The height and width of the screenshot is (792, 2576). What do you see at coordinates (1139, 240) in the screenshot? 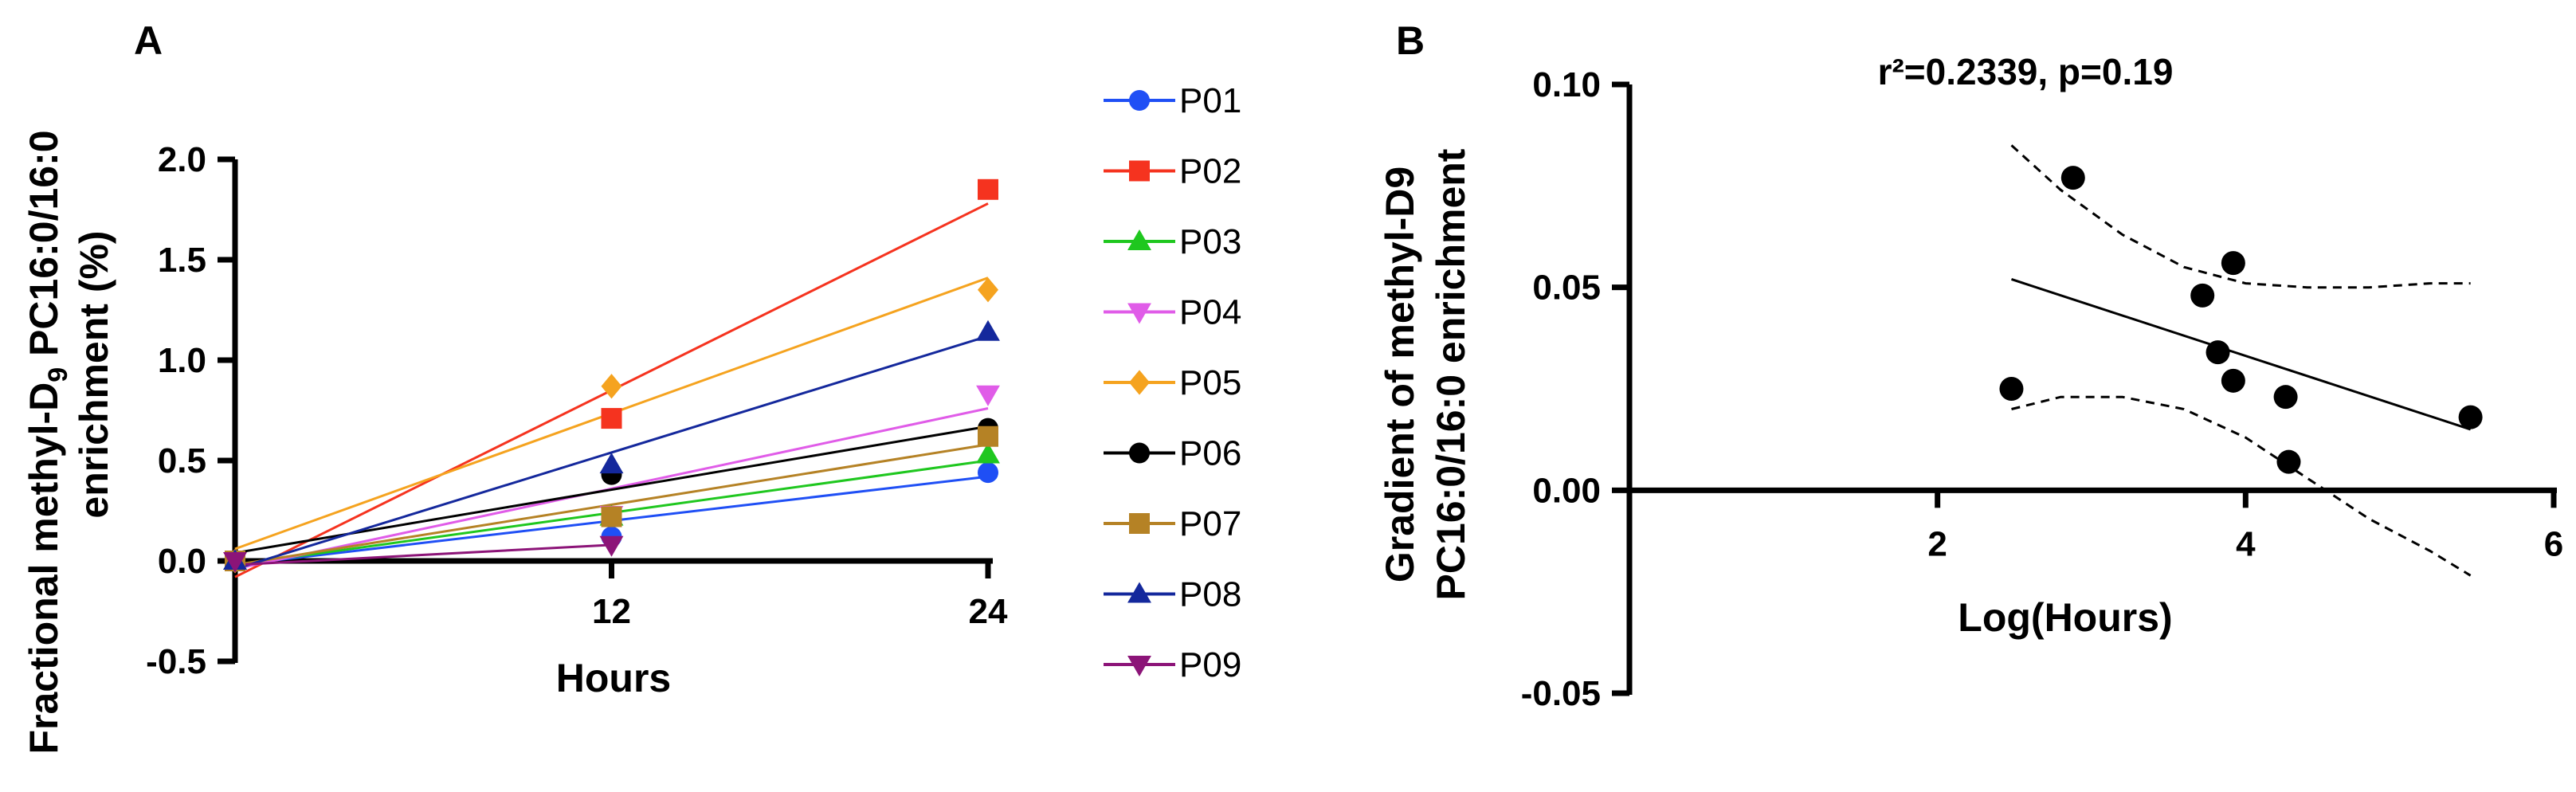
I see `legend-marker-p03` at bounding box center [1139, 240].